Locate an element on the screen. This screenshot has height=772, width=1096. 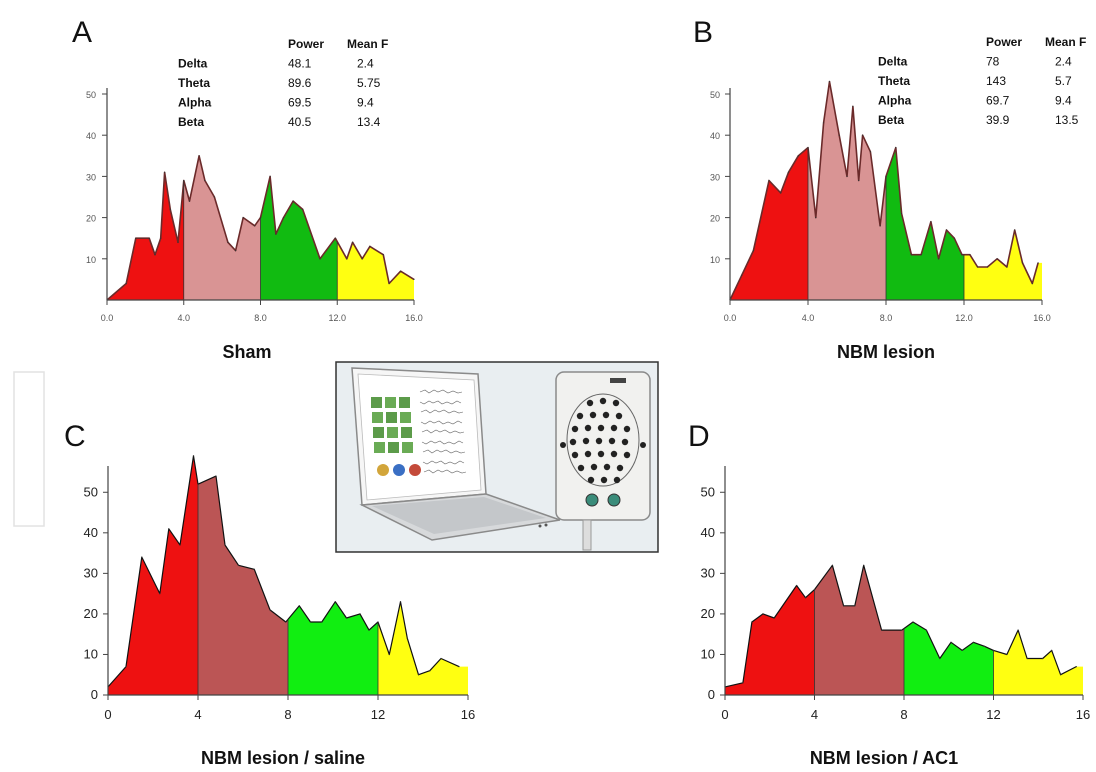
y-tick-label: 40 is located at coordinates (91, 532).